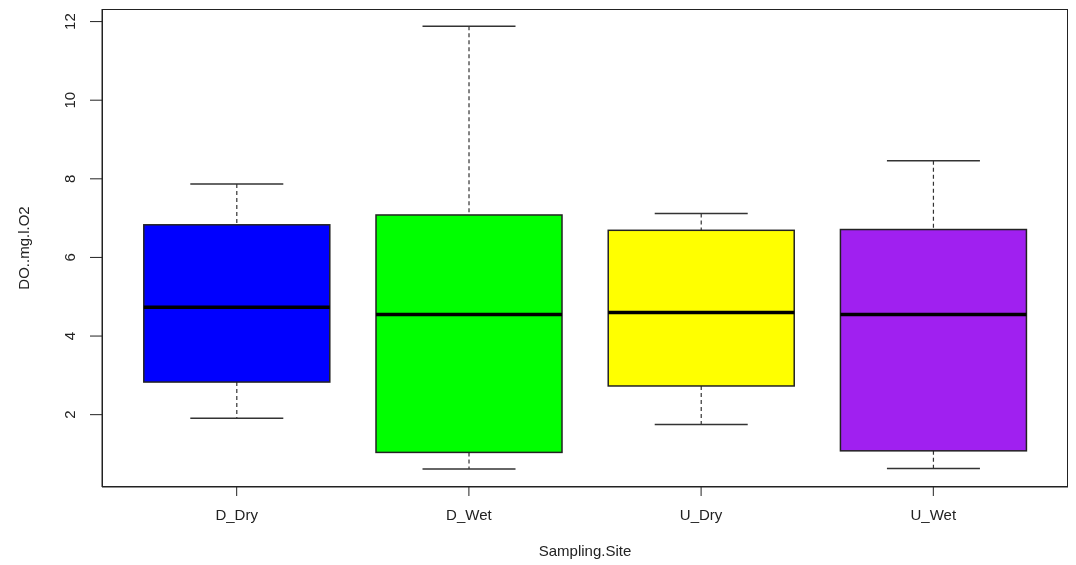 The image size is (1076, 565). I want to click on y-tick-label: 8, so click(69, 178).